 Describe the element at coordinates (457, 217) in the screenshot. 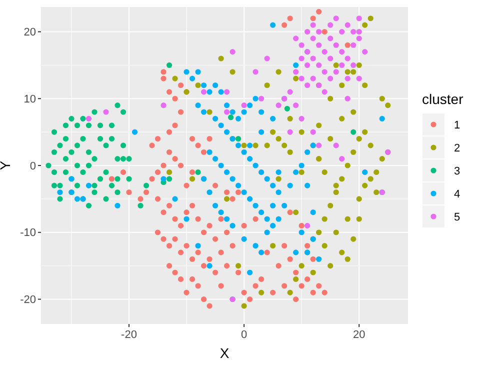

I see `legend-label: 5` at that location.